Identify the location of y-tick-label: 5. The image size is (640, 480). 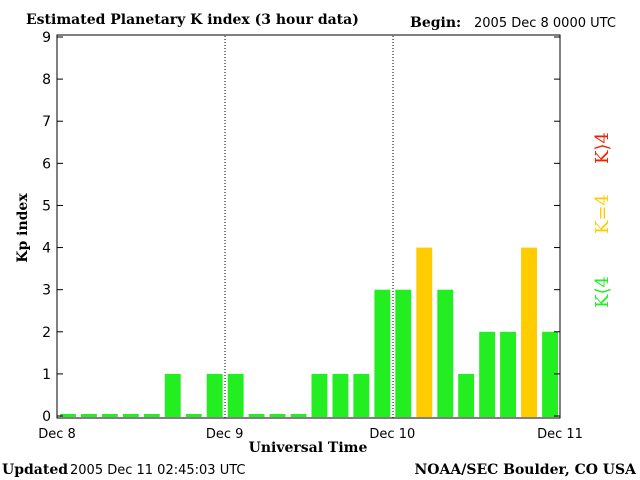
(46, 206).